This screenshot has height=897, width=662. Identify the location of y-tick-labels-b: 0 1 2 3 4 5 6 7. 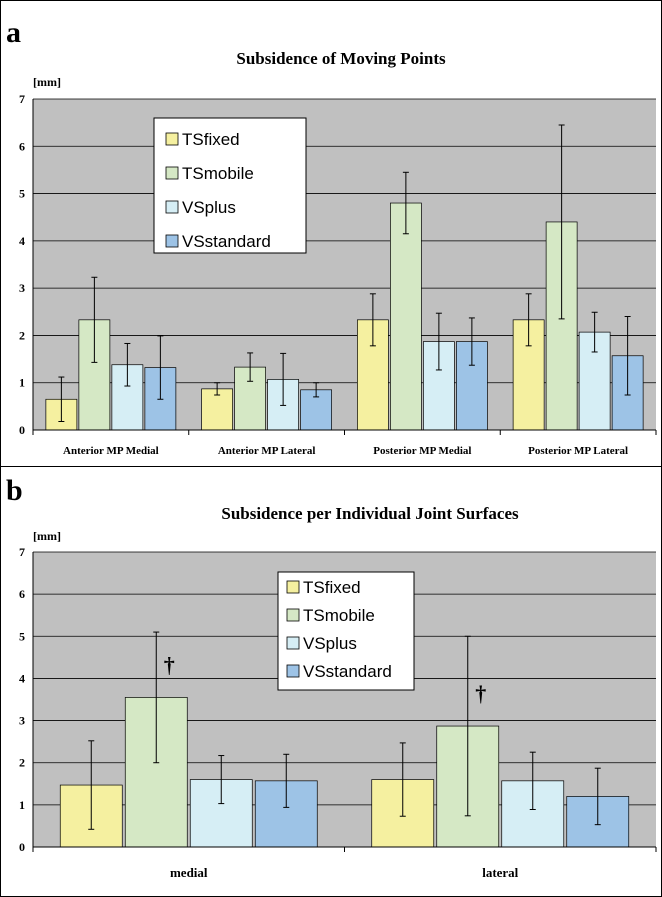
(22, 699).